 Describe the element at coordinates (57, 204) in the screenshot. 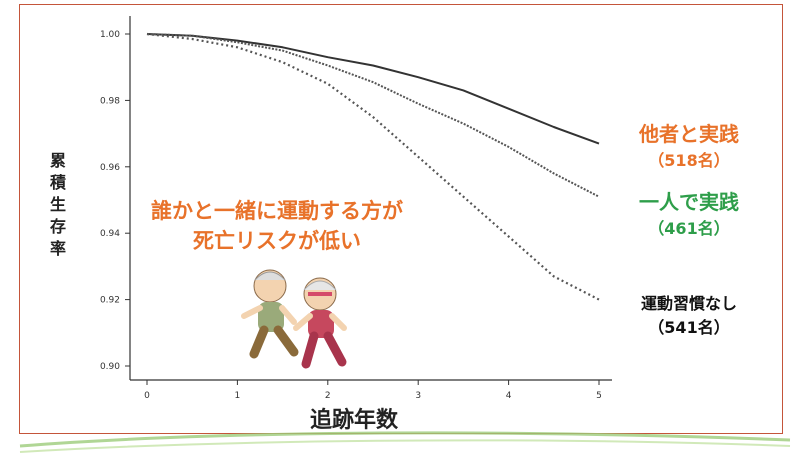

I see `y-axis-label: 累積生存率` at that location.